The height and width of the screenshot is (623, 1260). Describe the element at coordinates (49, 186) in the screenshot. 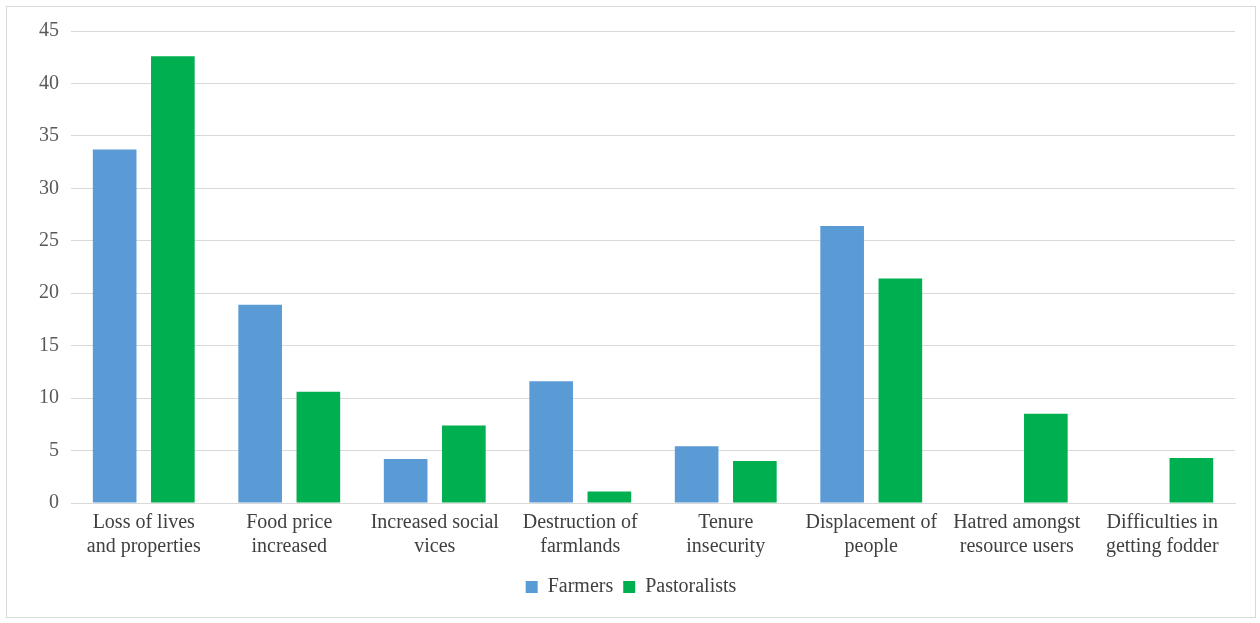

I see `y-tick-label: 30` at that location.